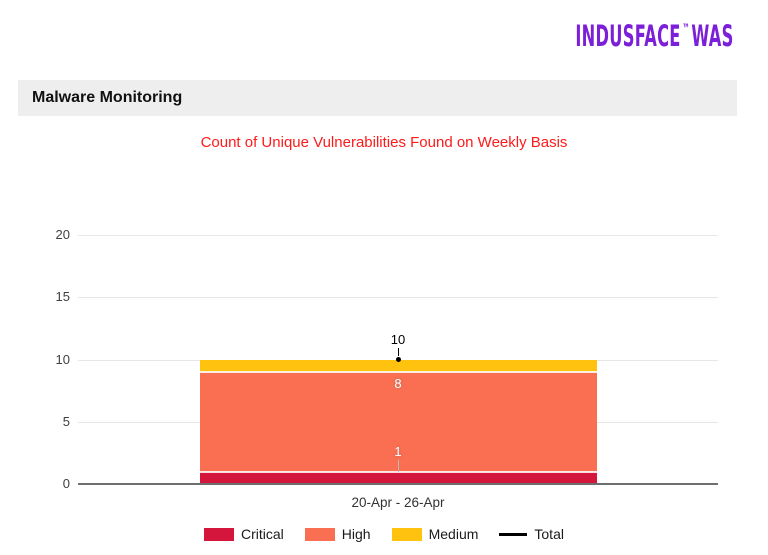 This screenshot has height=555, width=768. What do you see at coordinates (398, 465) in the screenshot?
I see `segment-label-leader-line` at bounding box center [398, 465].